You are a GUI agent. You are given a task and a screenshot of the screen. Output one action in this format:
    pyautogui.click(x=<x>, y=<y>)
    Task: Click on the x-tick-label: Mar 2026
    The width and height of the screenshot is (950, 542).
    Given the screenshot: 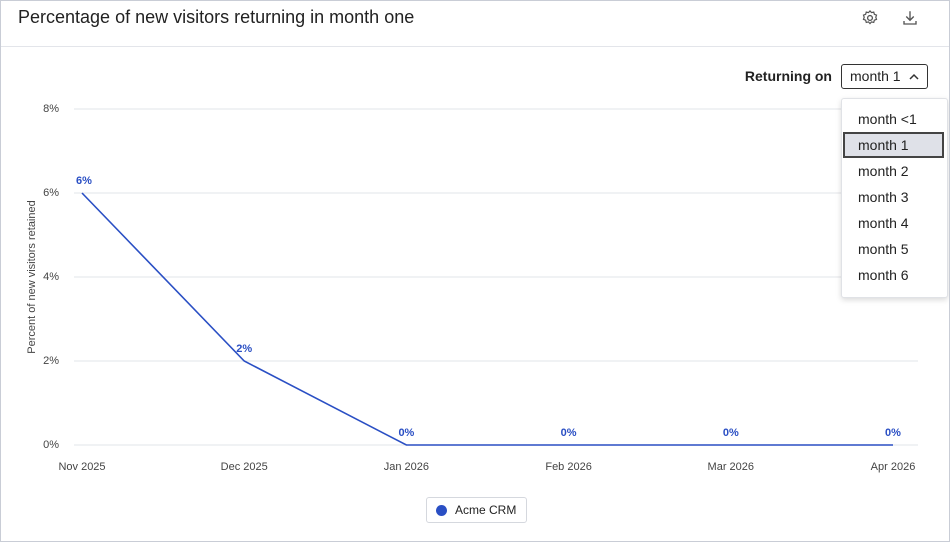 What is the action you would take?
    pyautogui.click(x=731, y=467)
    